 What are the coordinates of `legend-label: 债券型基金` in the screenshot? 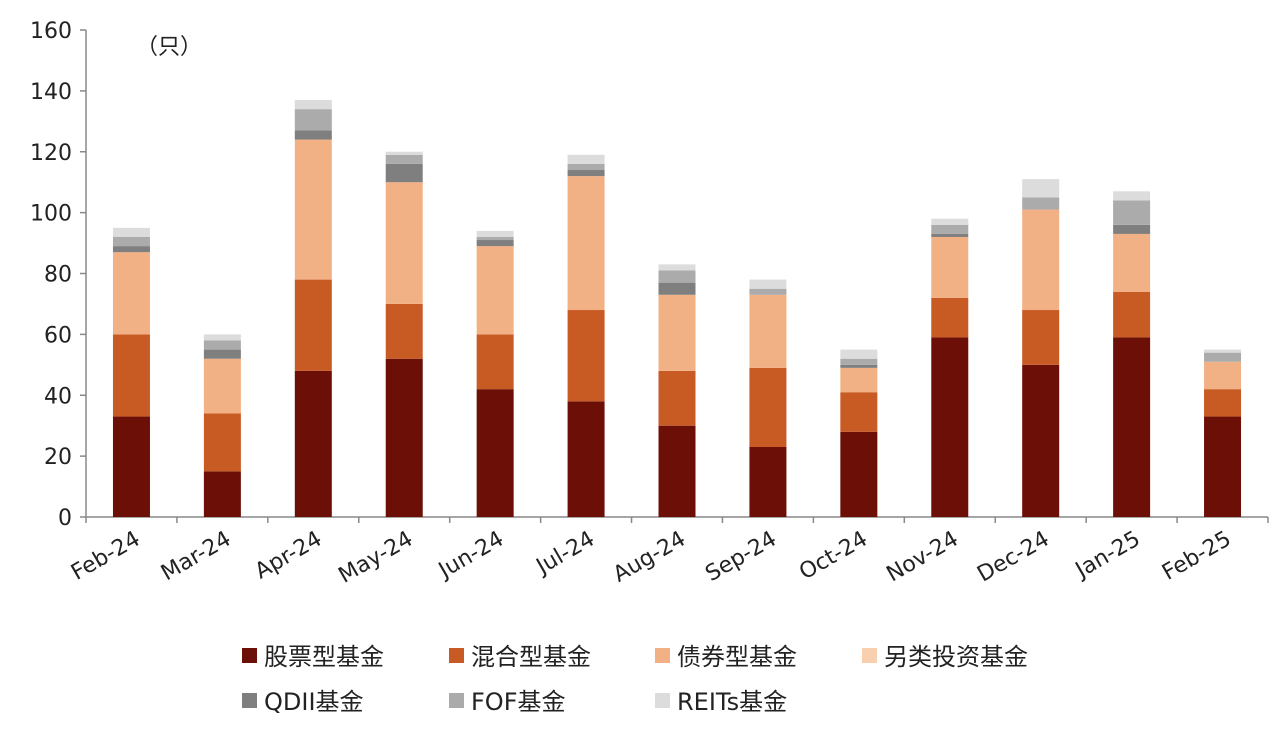 It's located at (737, 657).